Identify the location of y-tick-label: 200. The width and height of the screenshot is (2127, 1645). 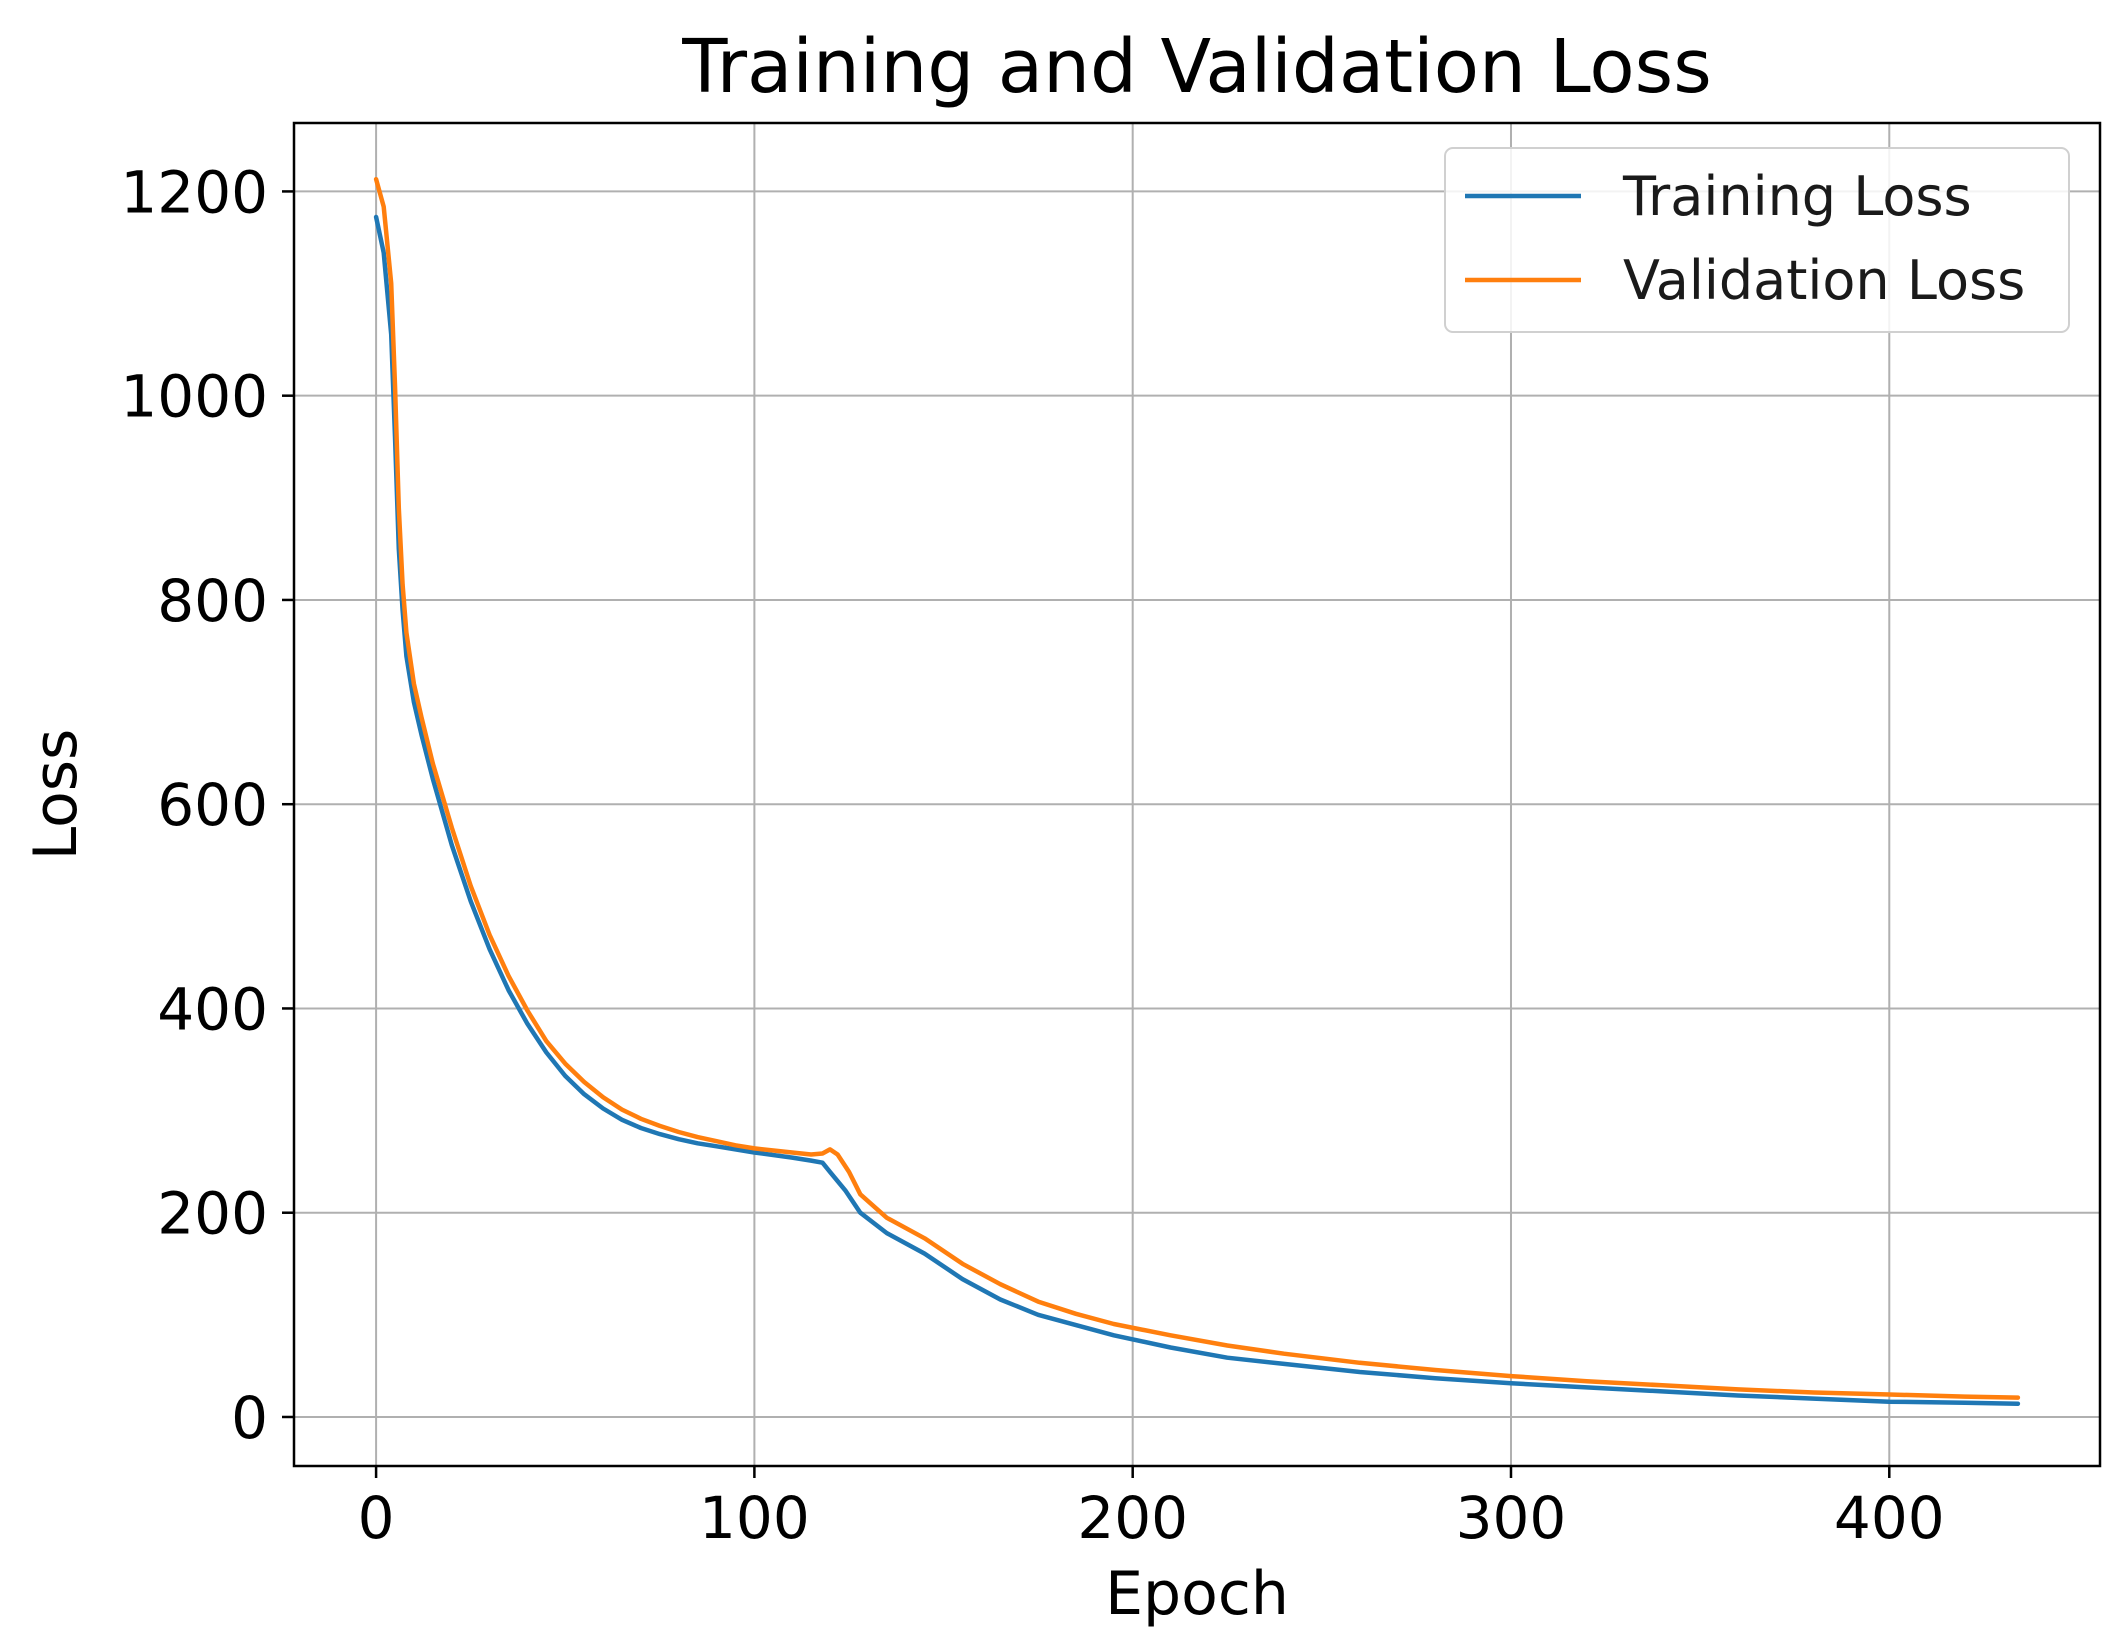
(212, 1214).